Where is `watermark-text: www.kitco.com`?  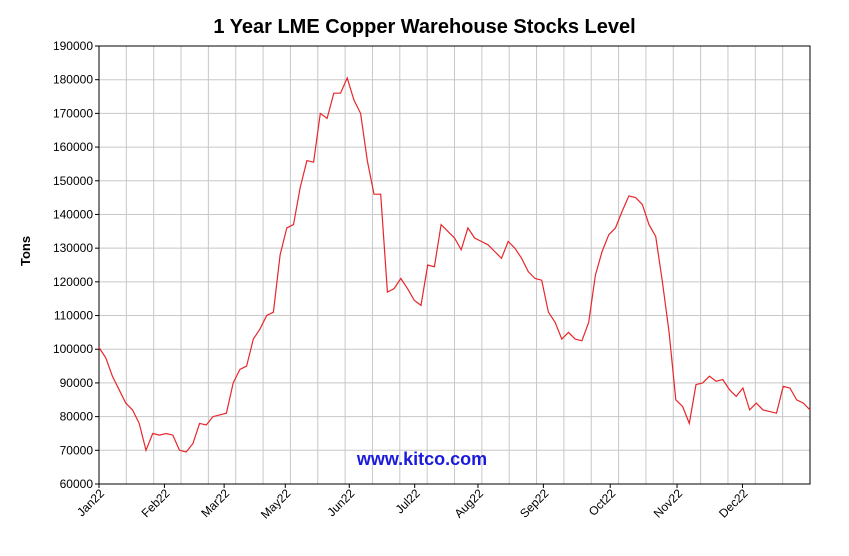
watermark-text: www.kitco.com is located at coordinates (421, 459).